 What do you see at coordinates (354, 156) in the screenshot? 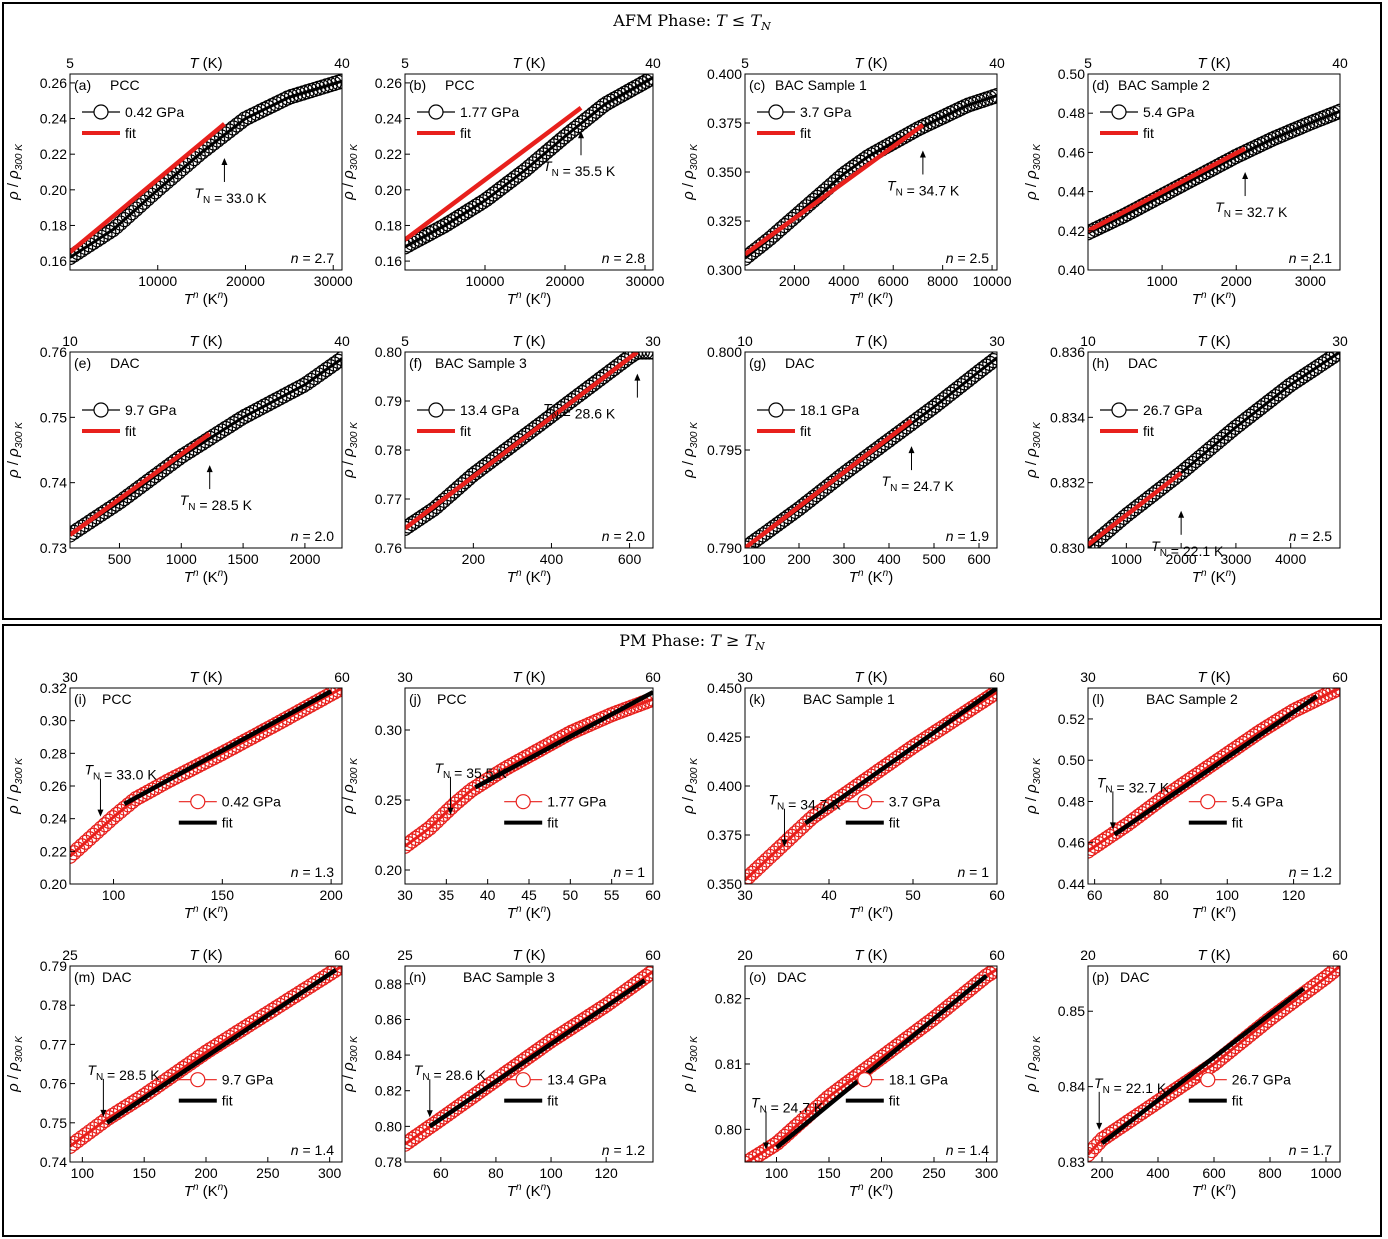
I see `y-sub: 300 K` at bounding box center [354, 156].